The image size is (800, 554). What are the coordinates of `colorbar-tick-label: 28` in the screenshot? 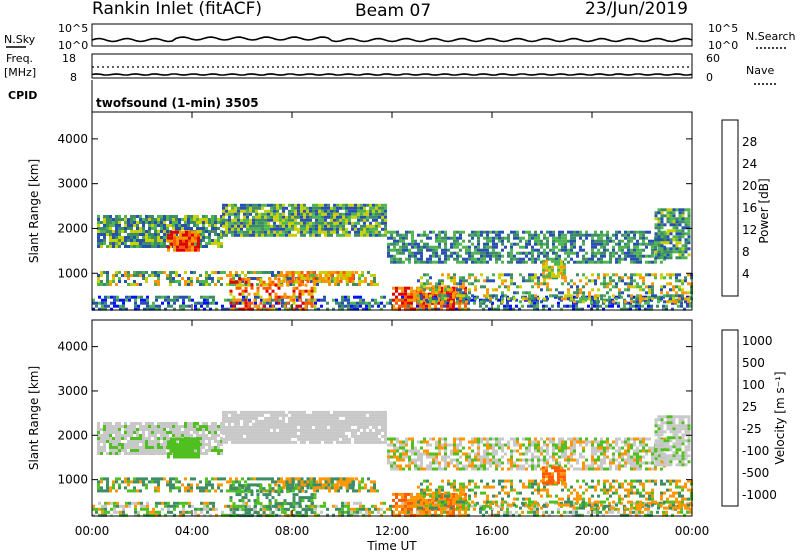 It's located at (749, 142).